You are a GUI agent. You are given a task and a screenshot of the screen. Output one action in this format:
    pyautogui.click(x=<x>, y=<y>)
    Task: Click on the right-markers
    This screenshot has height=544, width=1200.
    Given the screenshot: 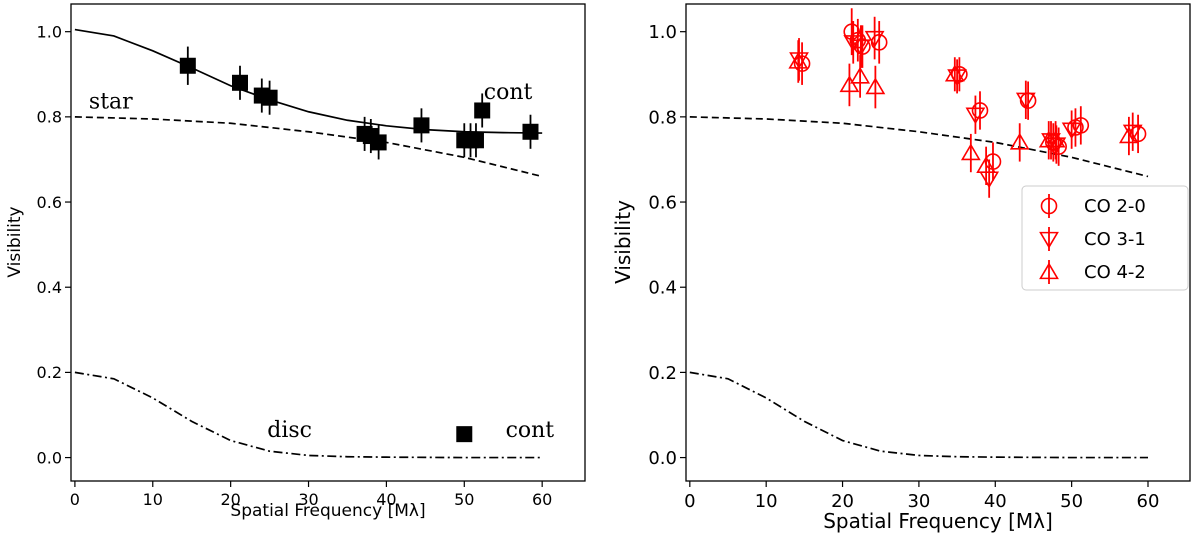 What is the action you would take?
    pyautogui.click(x=967, y=103)
    